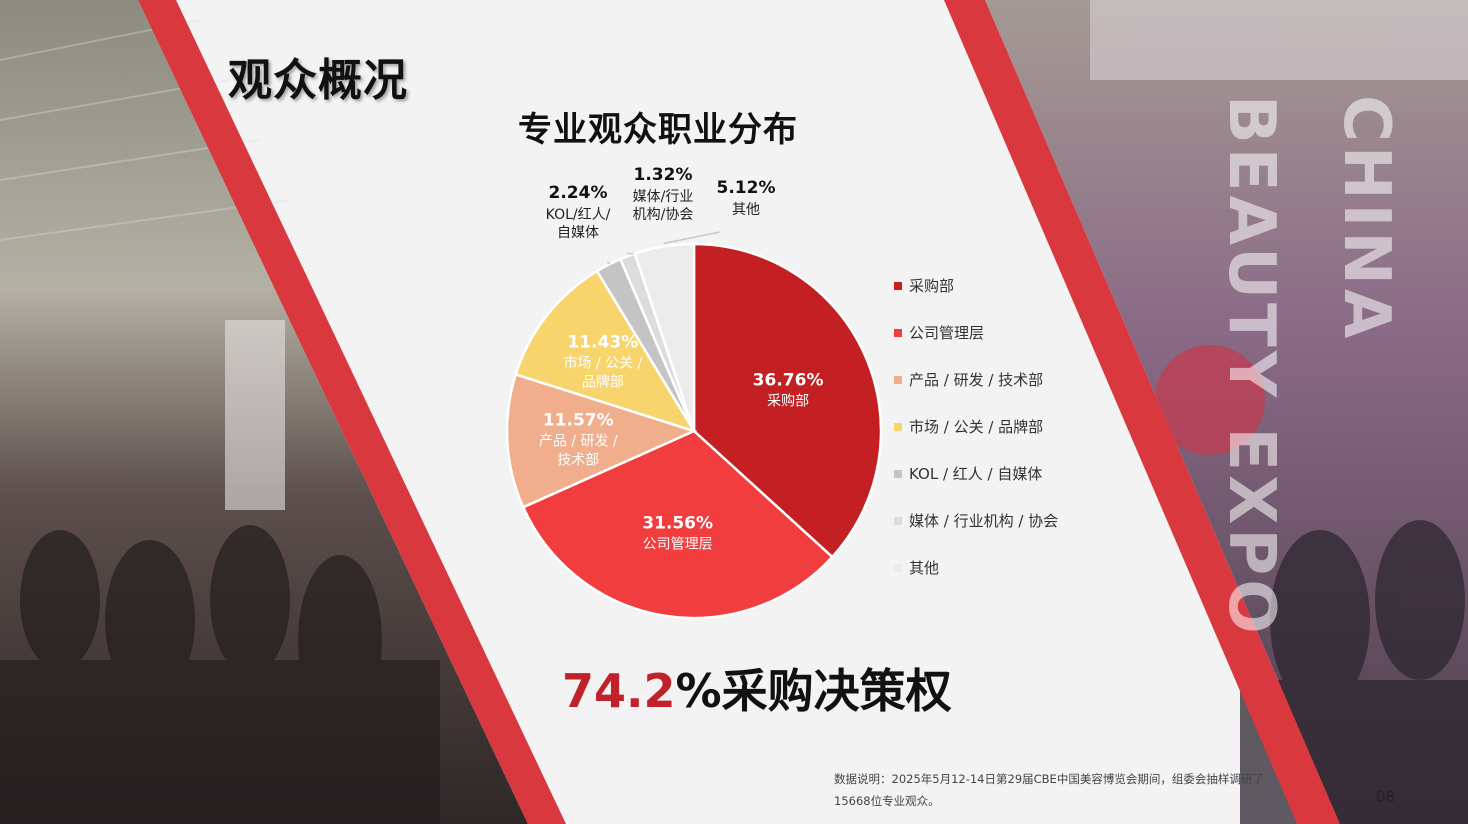  Describe the element at coordinates (678, 545) in the screenshot. I see `pie-category-label-1: 公司管理层` at that location.